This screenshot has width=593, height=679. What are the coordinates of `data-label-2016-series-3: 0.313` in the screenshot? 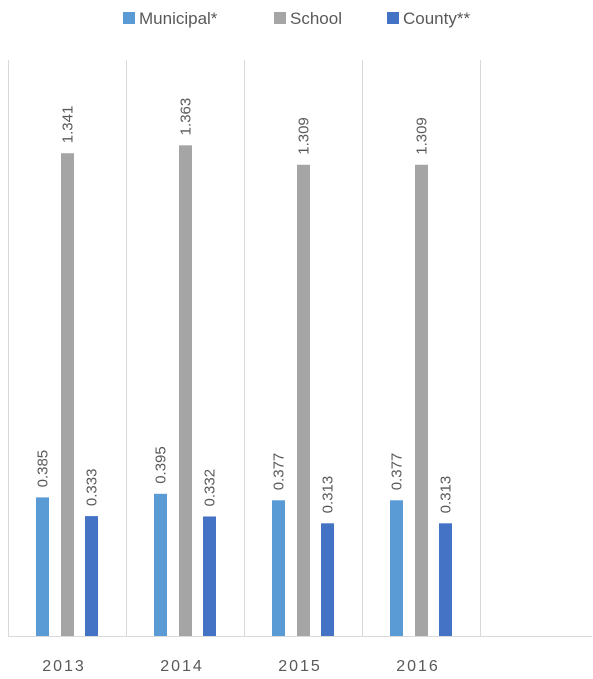 It's located at (446, 495).